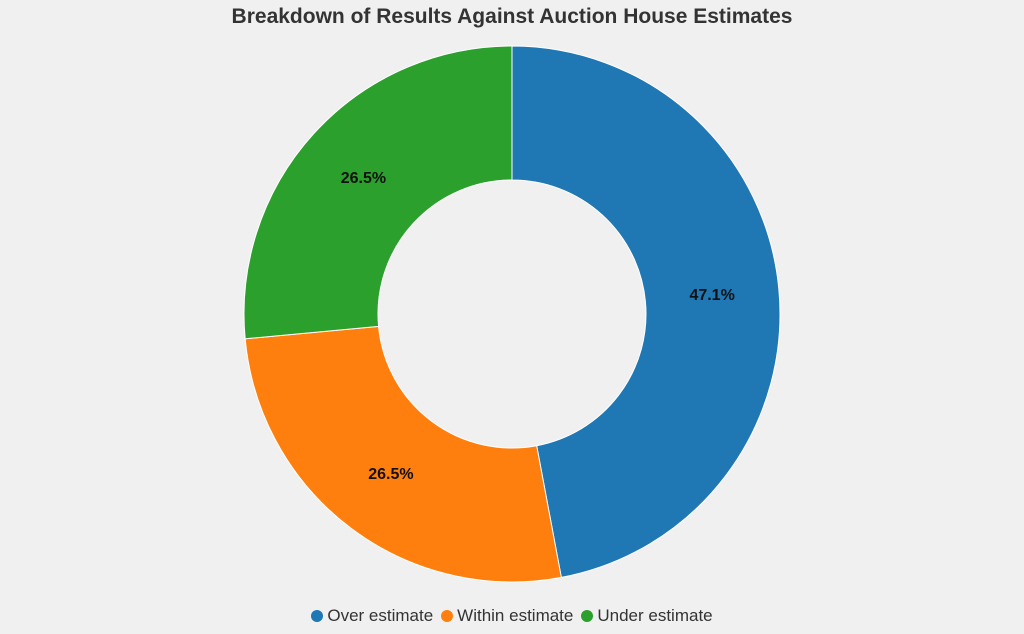 The height and width of the screenshot is (634, 1024). I want to click on slice-label-within-estimate: 26.5%, so click(390, 474).